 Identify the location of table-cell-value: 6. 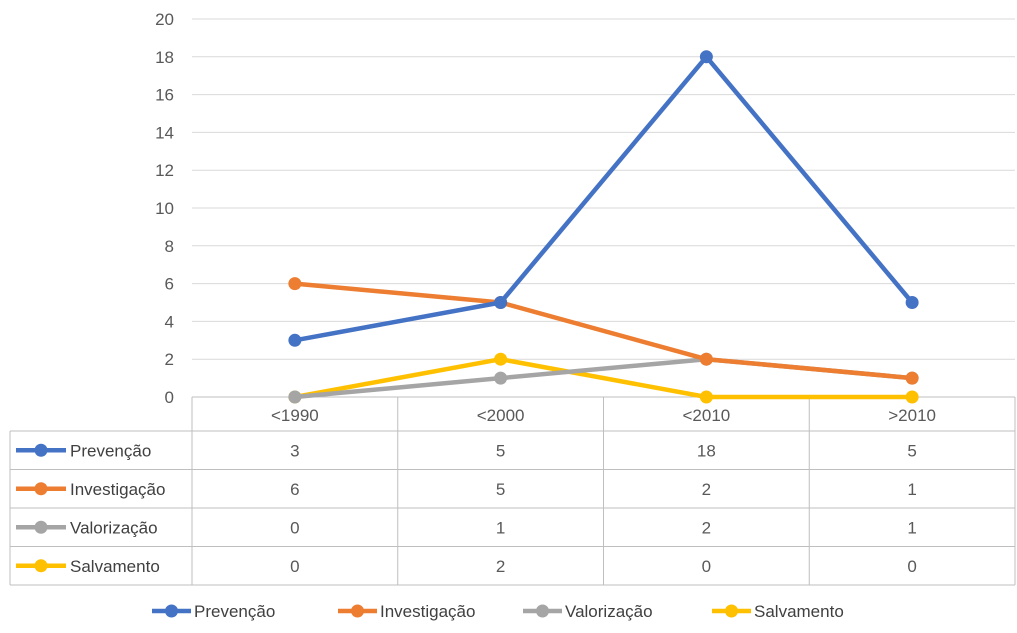
(294, 489).